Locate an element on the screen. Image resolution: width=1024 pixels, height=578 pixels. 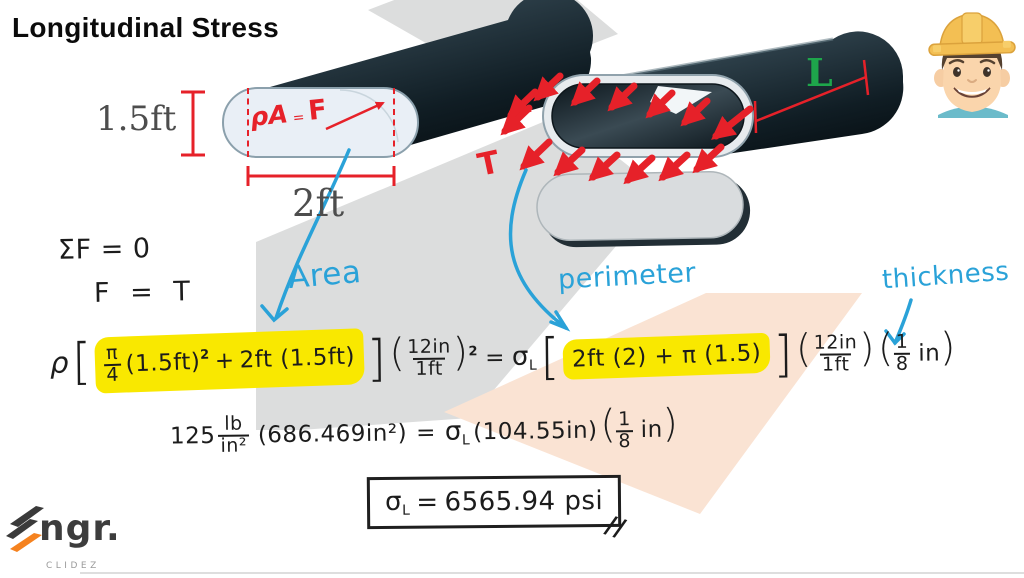
result-box: σL = 6565.94 psi is located at coordinates (494, 502).